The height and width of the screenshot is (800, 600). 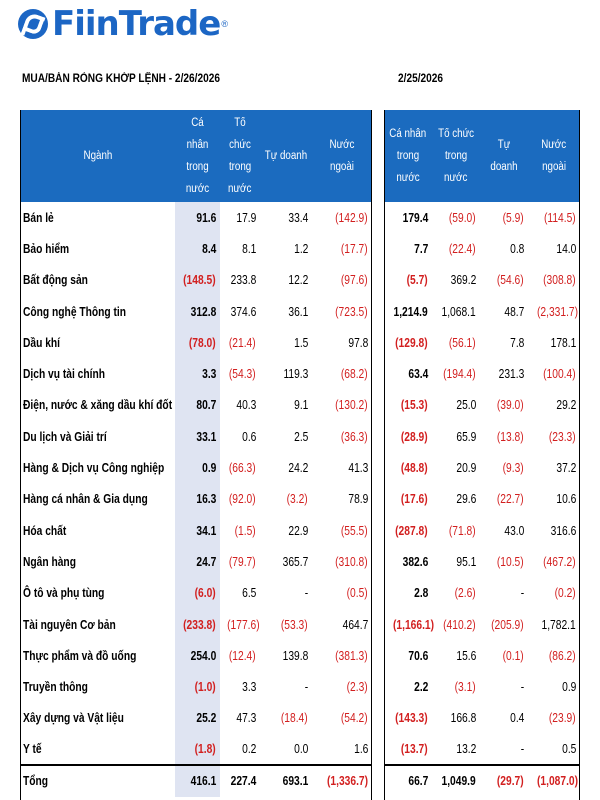 What do you see at coordinates (342, 156) in the screenshot?
I see `header-foreign: Nước ngoài` at bounding box center [342, 156].